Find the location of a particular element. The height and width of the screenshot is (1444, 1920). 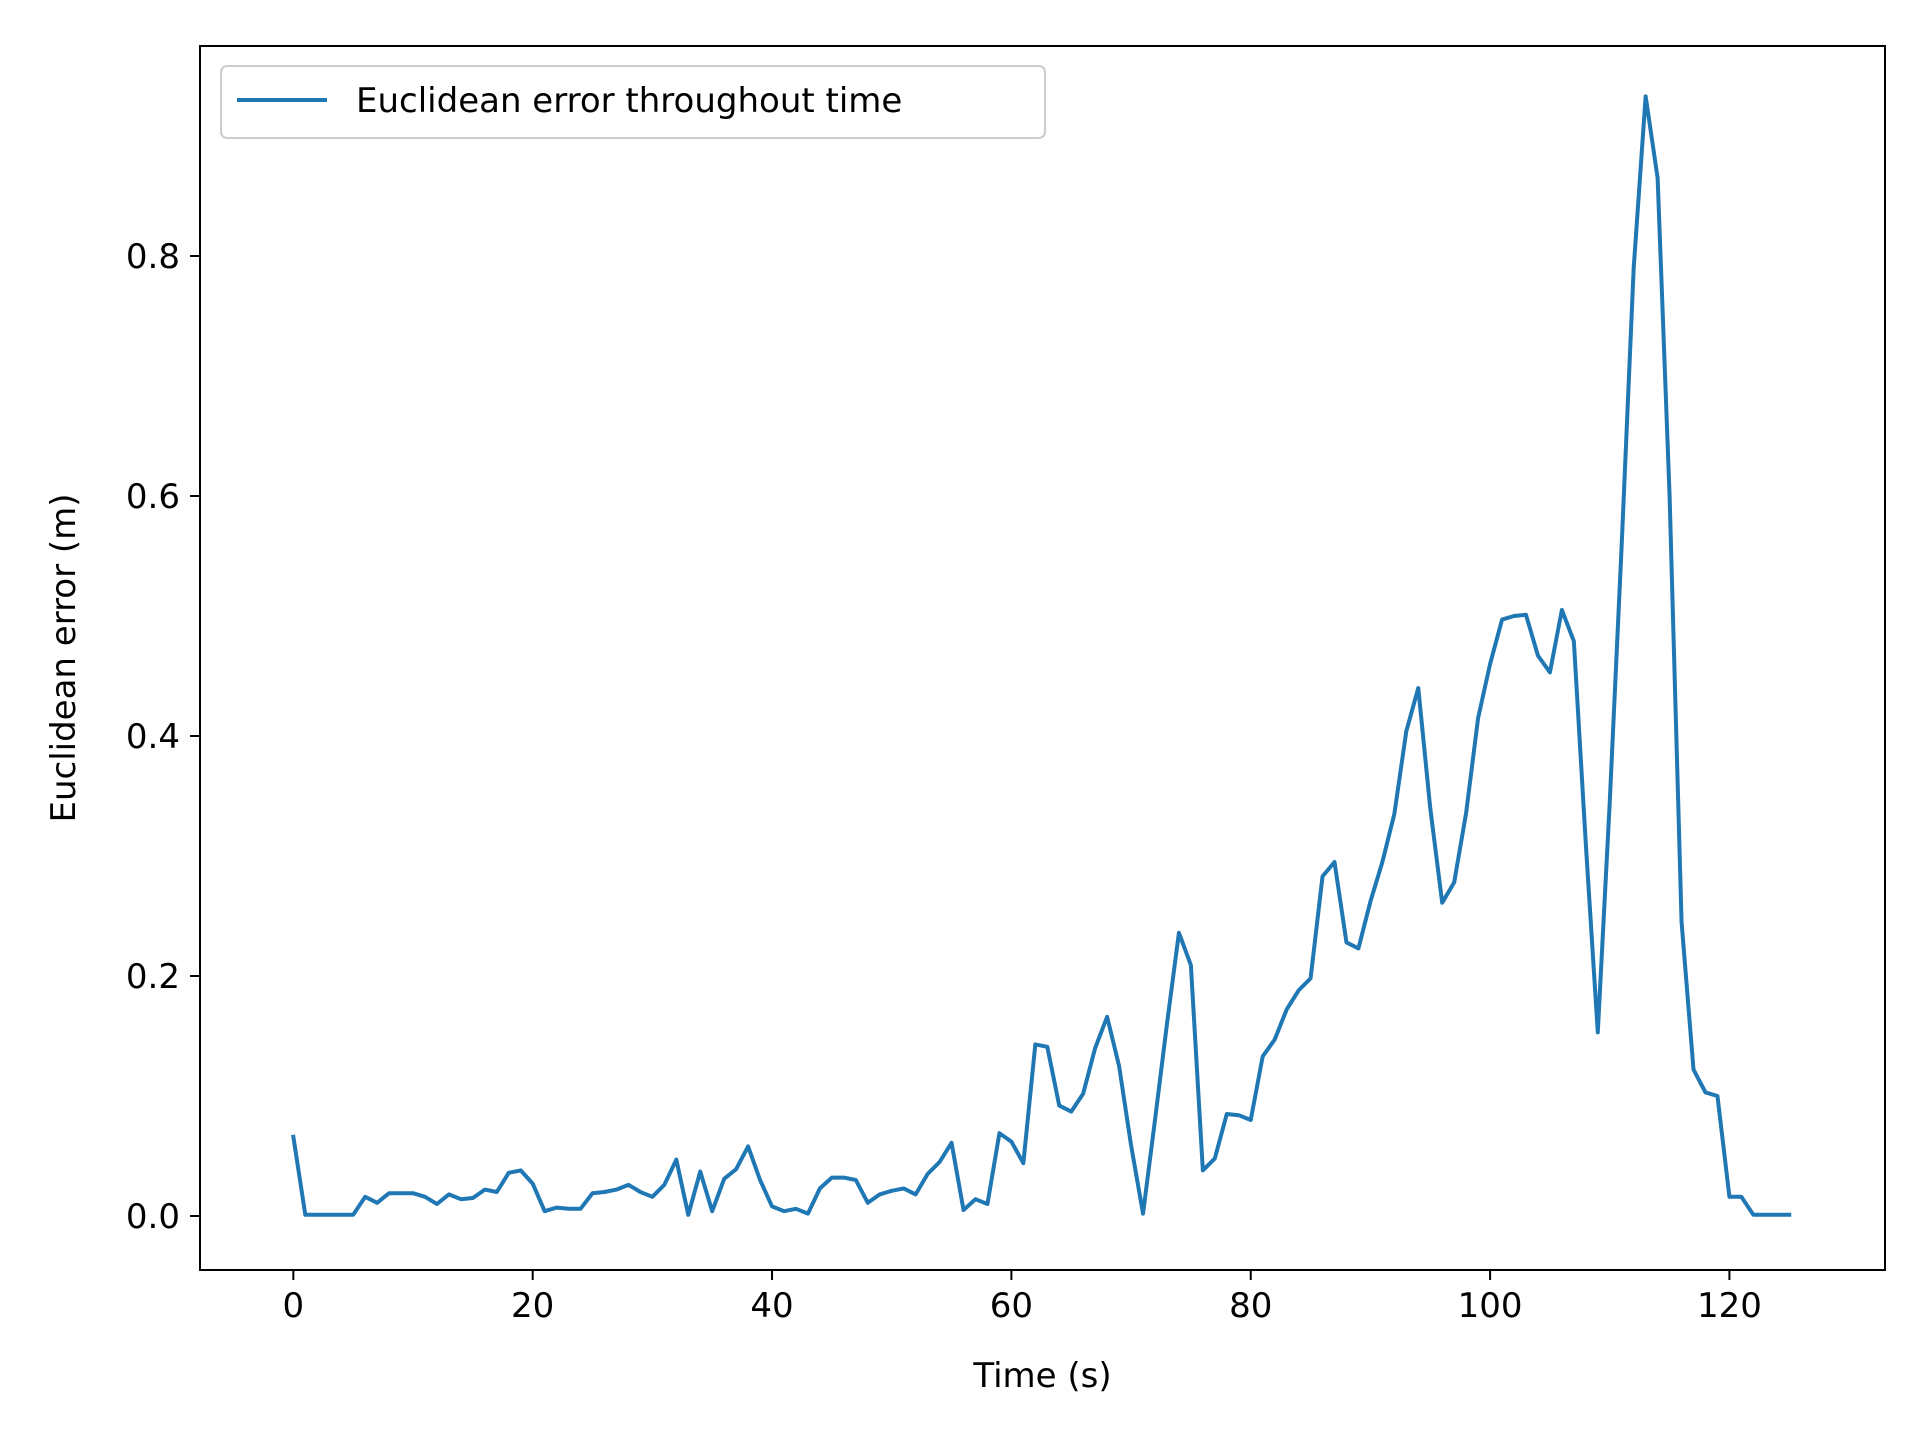

x-tick-label: 80 is located at coordinates (1250, 1306).